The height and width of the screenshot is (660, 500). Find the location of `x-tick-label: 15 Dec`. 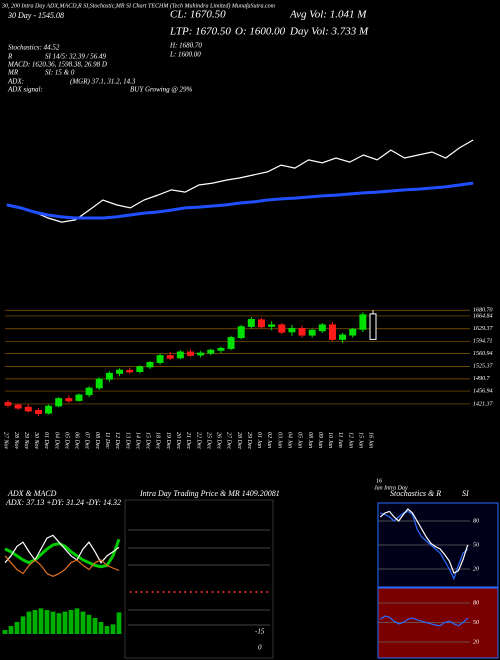

x-tick-label: 15 Dec is located at coordinates (148, 440).